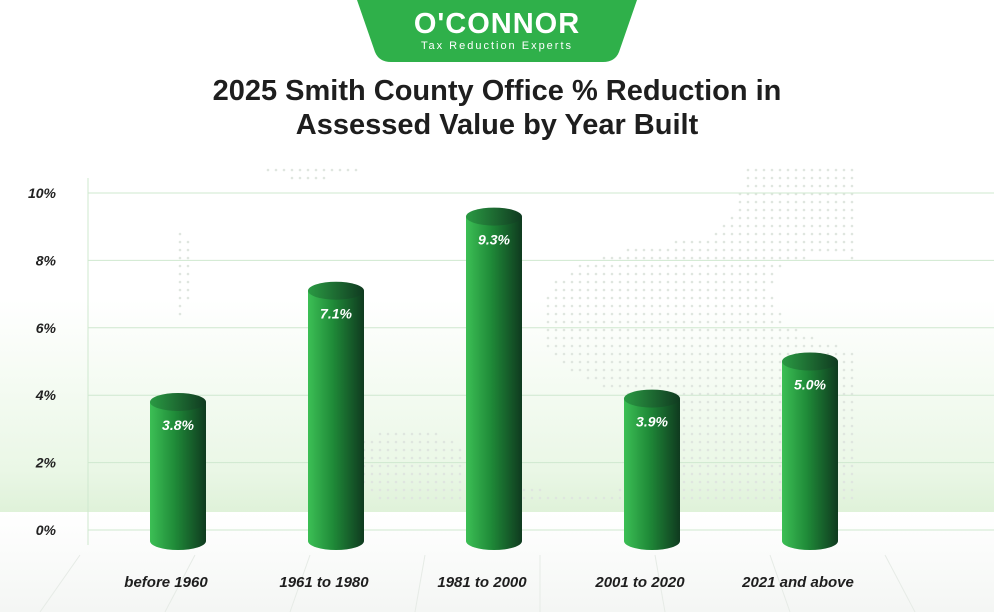 This screenshot has height=612, width=994. Describe the element at coordinates (652, 422) in the screenshot. I see `bar-value-label: 3.9%` at that location.